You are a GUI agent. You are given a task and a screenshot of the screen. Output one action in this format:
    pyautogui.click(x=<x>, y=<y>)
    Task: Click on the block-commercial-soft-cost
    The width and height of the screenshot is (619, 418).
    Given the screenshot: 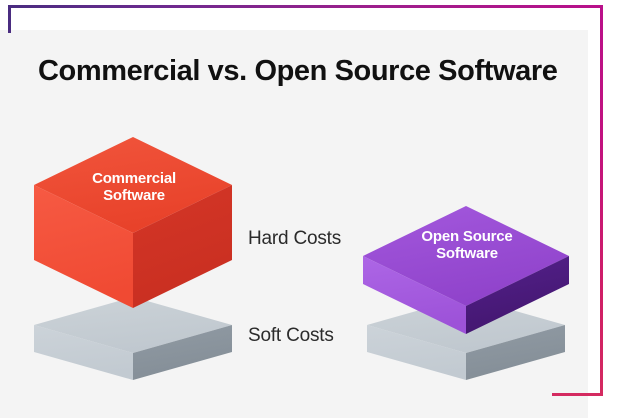 What is the action you would take?
    pyautogui.click(x=133, y=338)
    